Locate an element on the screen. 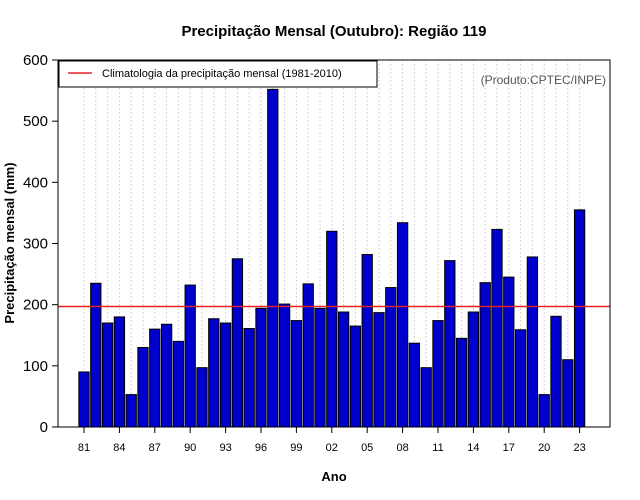 The image size is (640, 500). x-tick-label: 14 is located at coordinates (473, 448).